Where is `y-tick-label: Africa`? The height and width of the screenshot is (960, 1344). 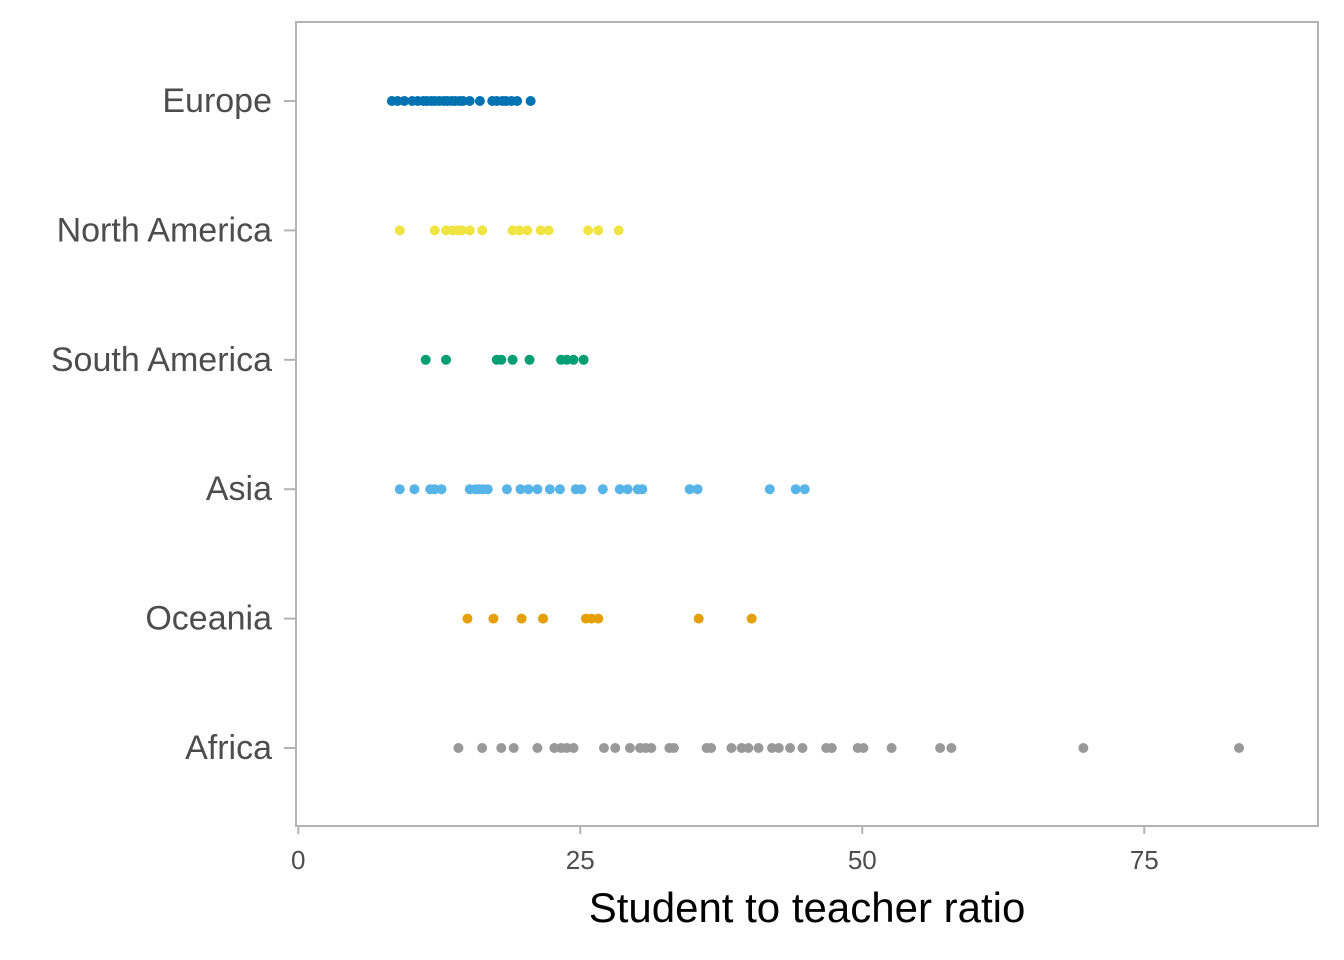
y-tick-label: Africa is located at coordinates (228, 748).